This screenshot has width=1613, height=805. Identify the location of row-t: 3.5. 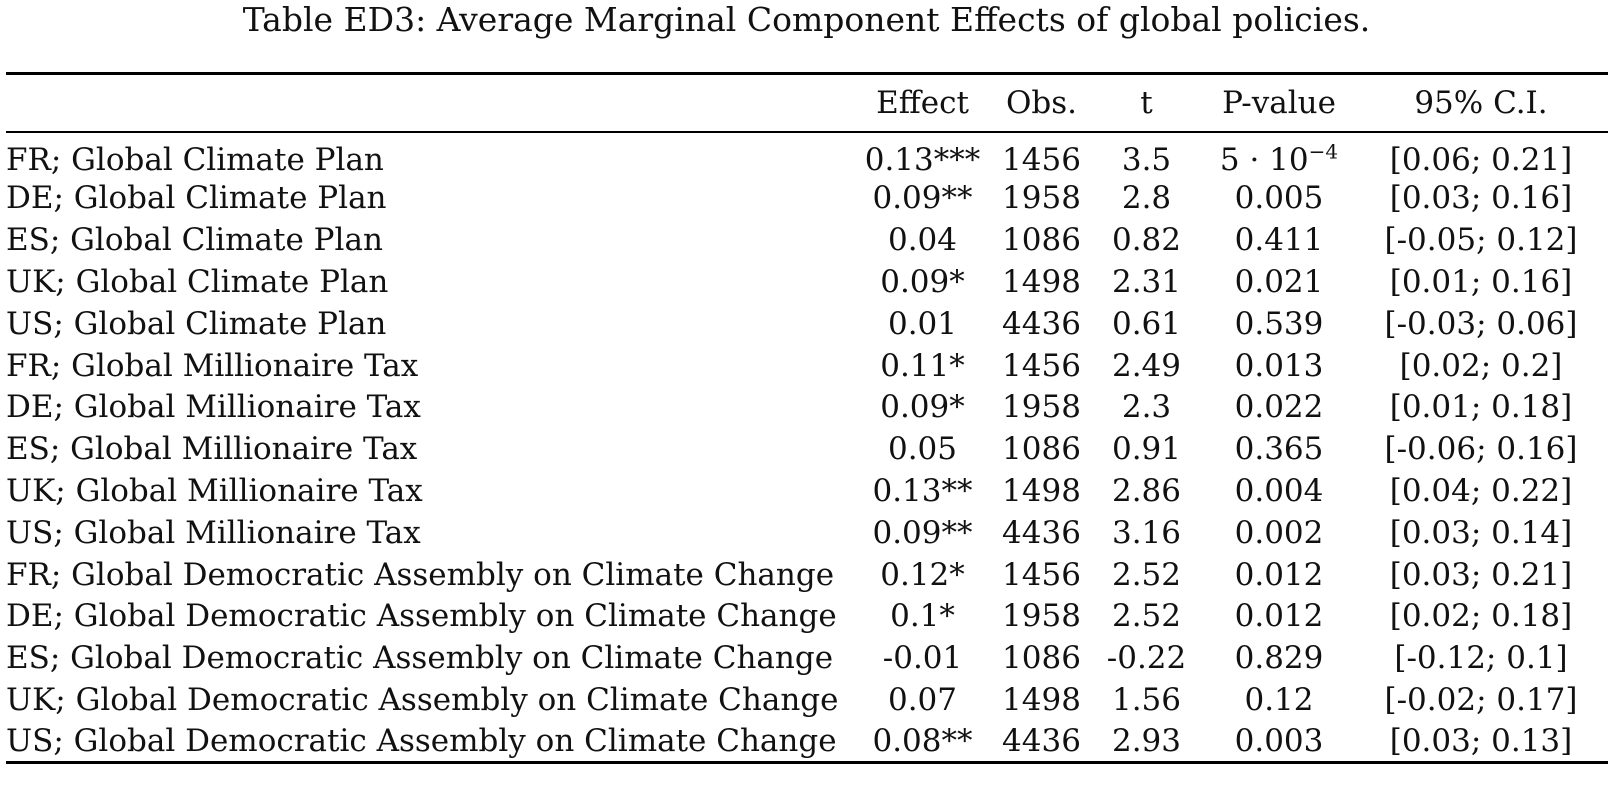
(1146, 159).